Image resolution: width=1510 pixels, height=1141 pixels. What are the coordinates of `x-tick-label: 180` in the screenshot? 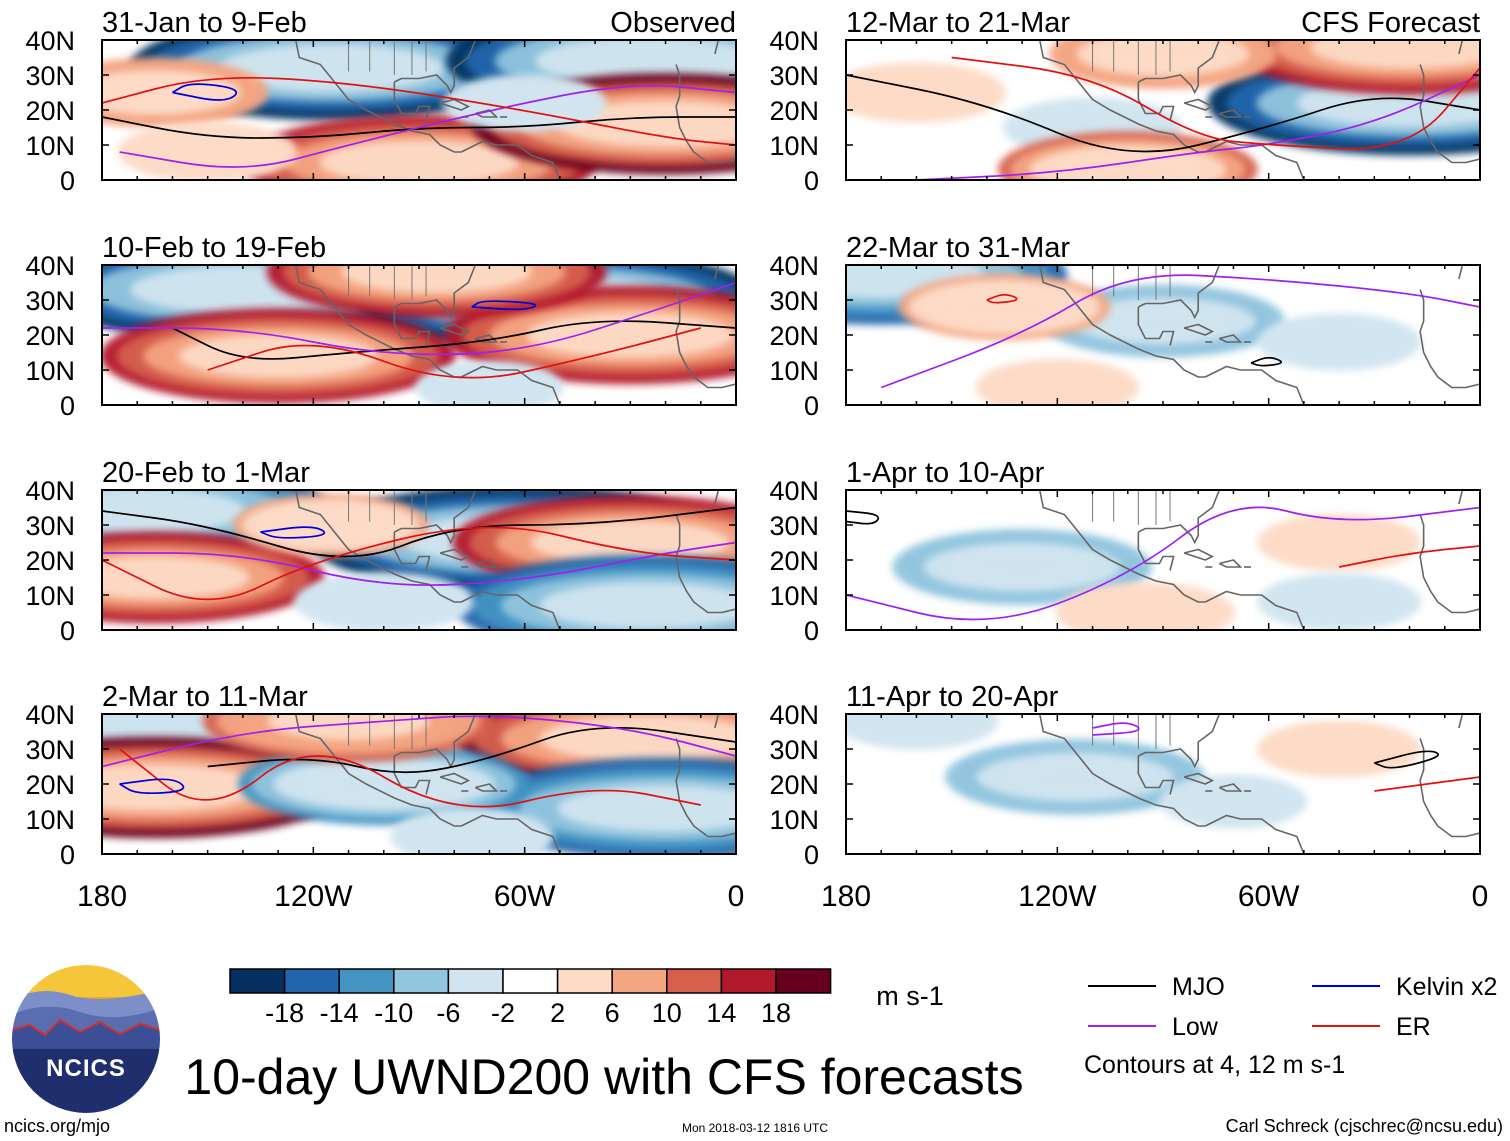 It's located at (846, 896).